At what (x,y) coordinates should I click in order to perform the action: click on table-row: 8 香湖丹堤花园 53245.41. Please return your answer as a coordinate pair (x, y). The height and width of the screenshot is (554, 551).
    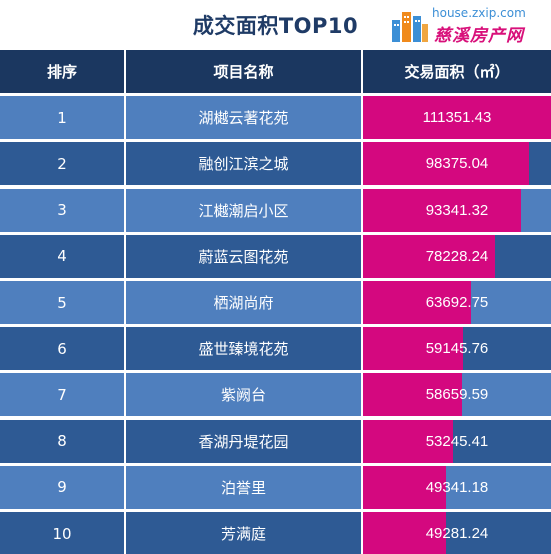
    Looking at the image, I should click on (275, 441).